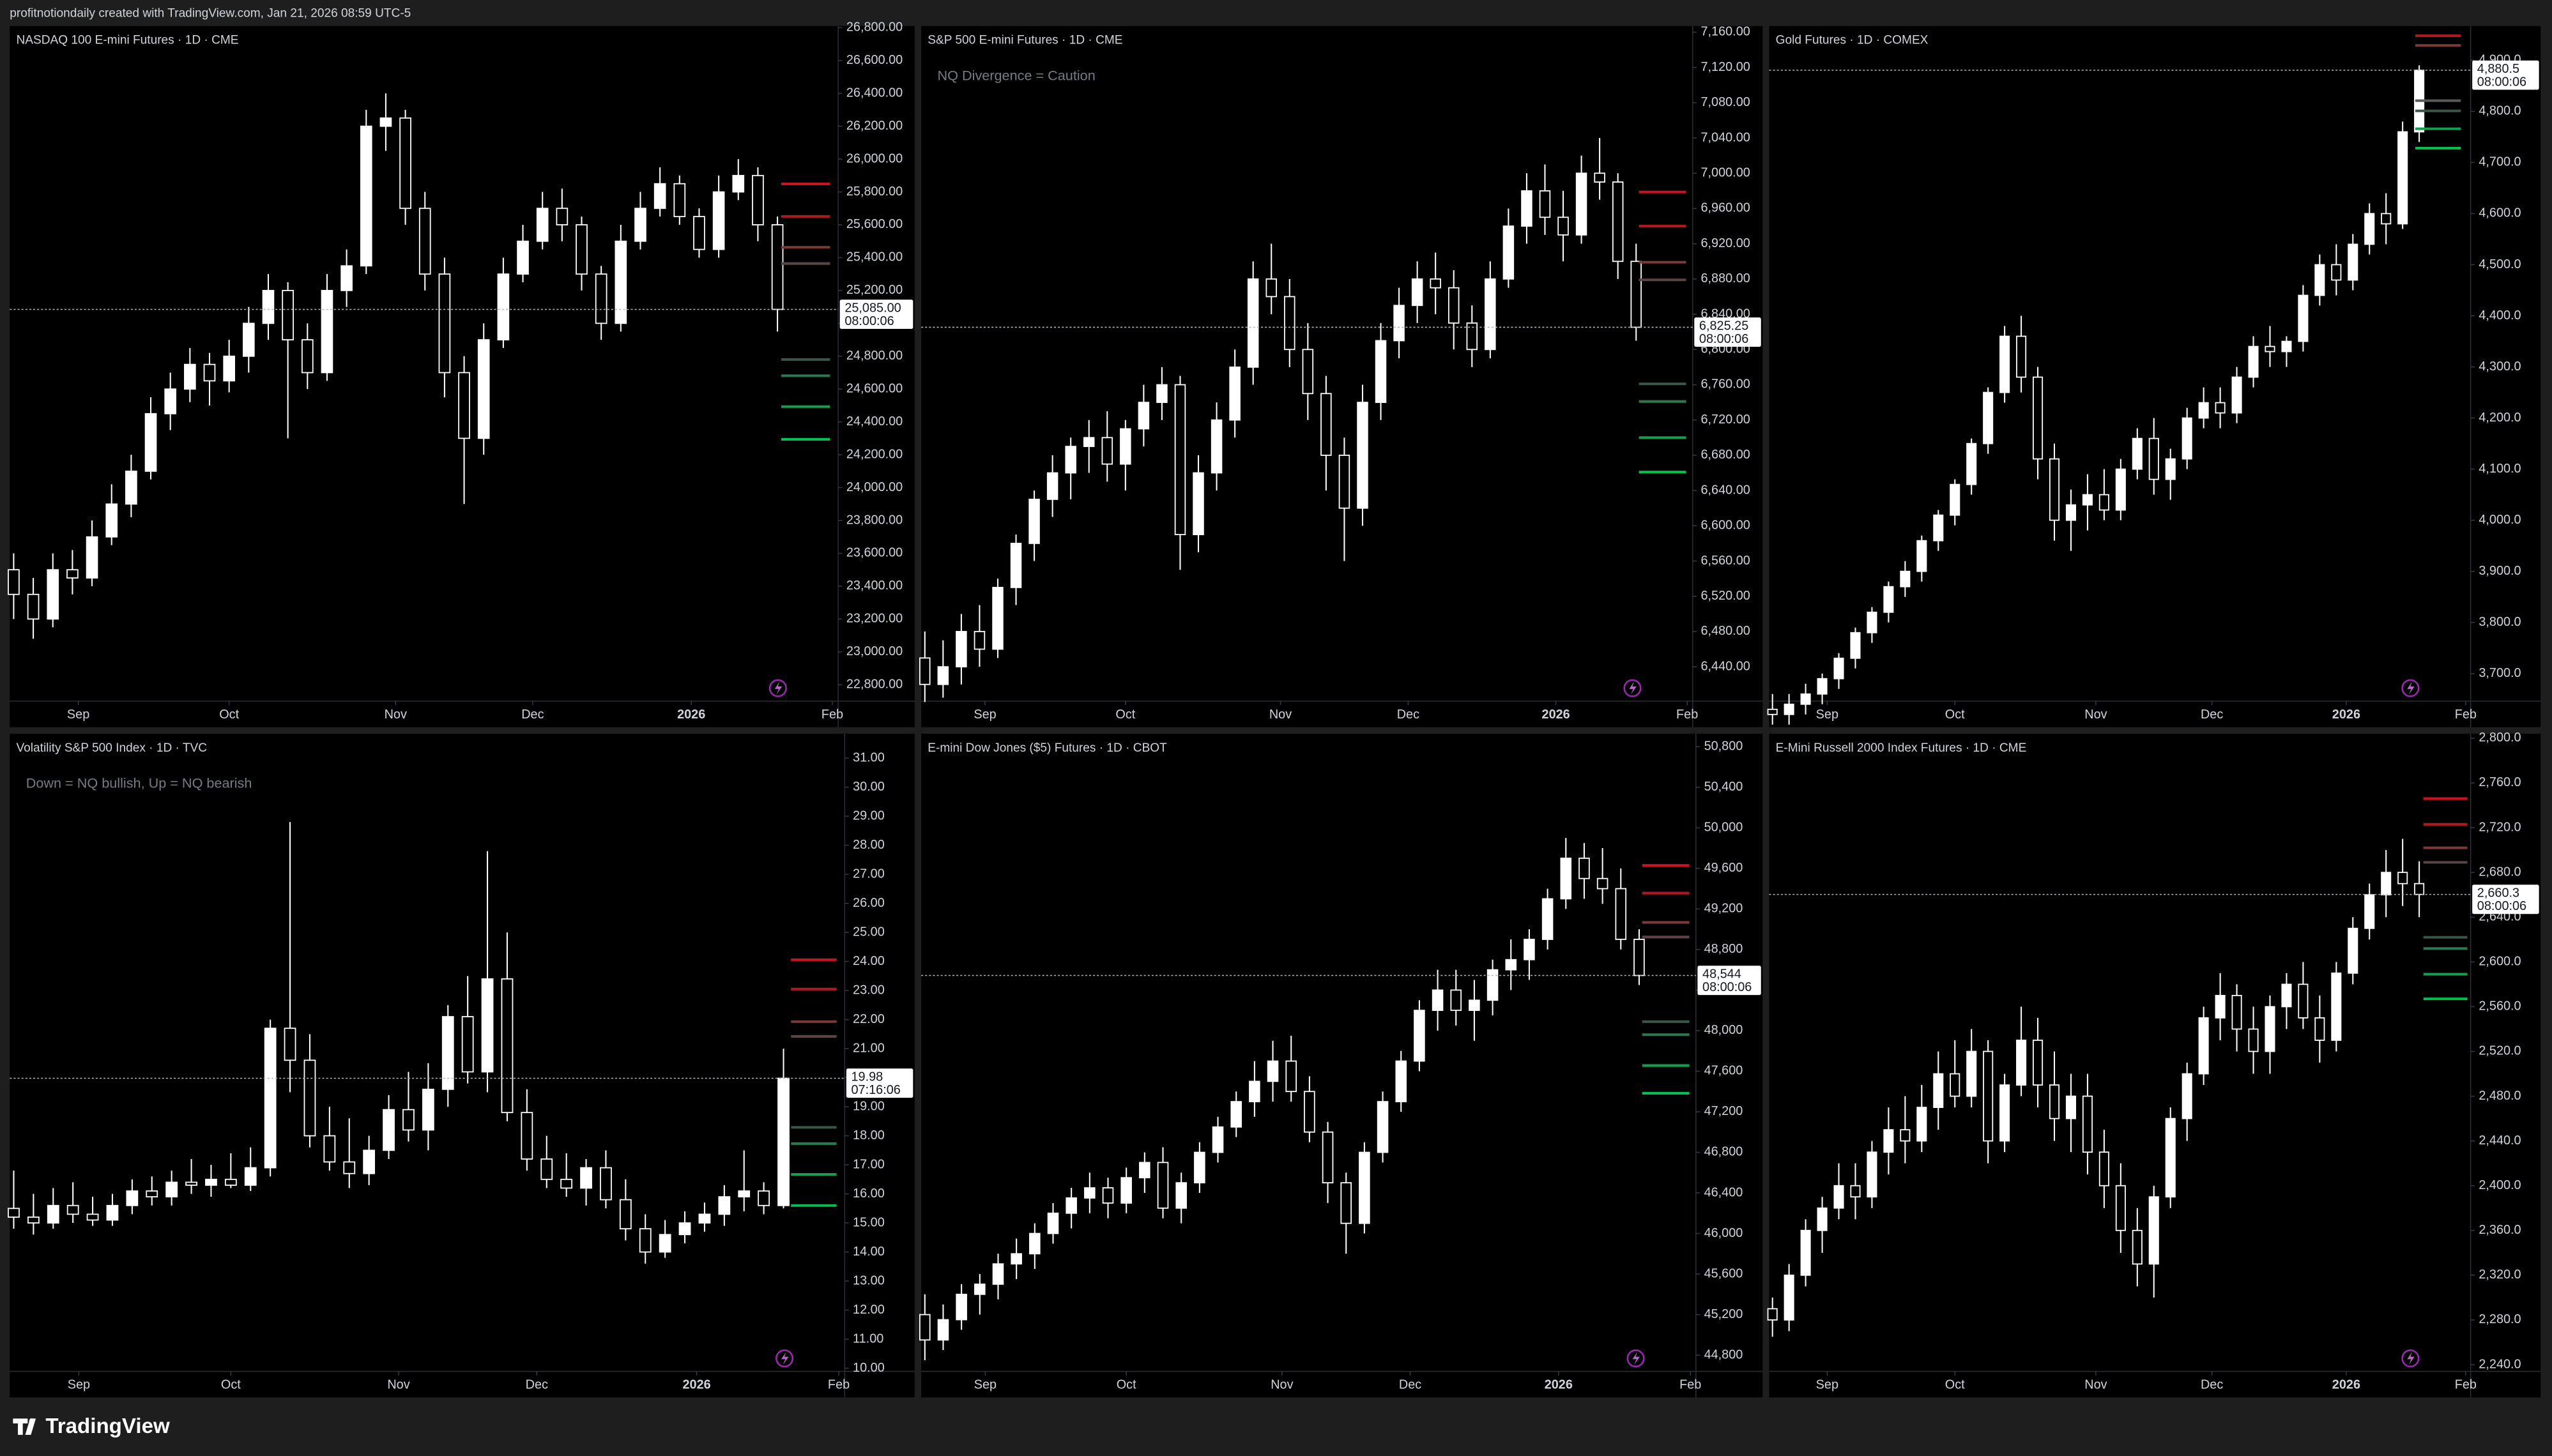 The width and height of the screenshot is (2552, 1456). I want to click on y-tick-label: 23,000.00, so click(875, 651).